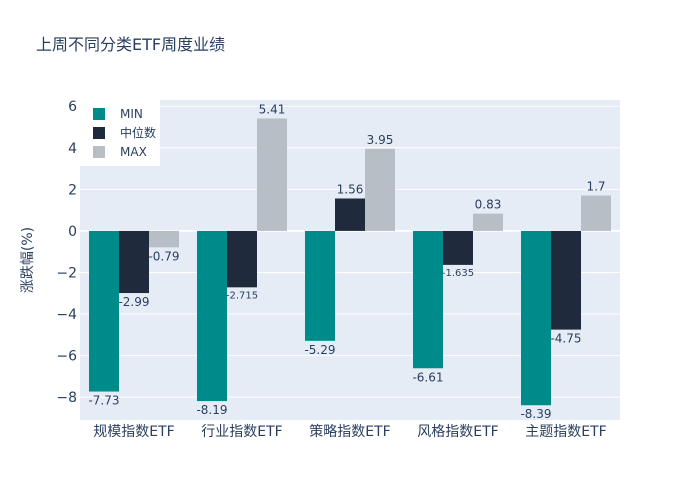 The width and height of the screenshot is (700, 500). Describe the element at coordinates (133, 302) in the screenshot. I see `data-label: -2.99` at that location.